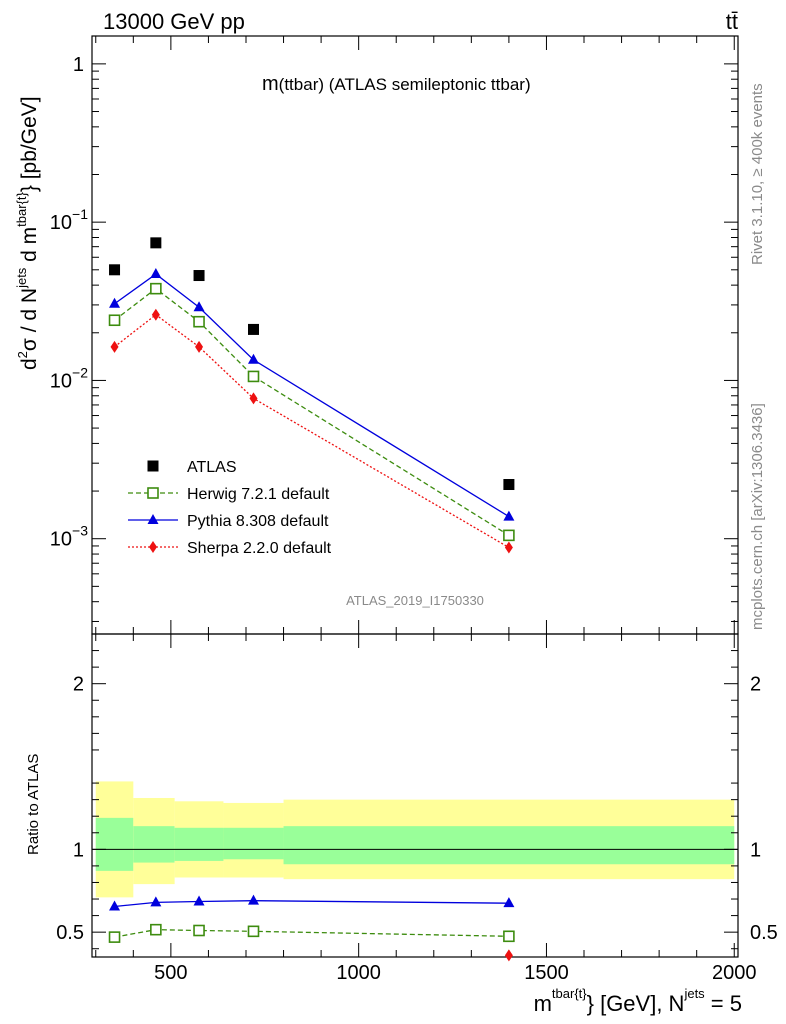 The height and width of the screenshot is (1024, 786). What do you see at coordinates (78, 850) in the screenshot?
I see `ratio-y-tick-label: 1` at bounding box center [78, 850].